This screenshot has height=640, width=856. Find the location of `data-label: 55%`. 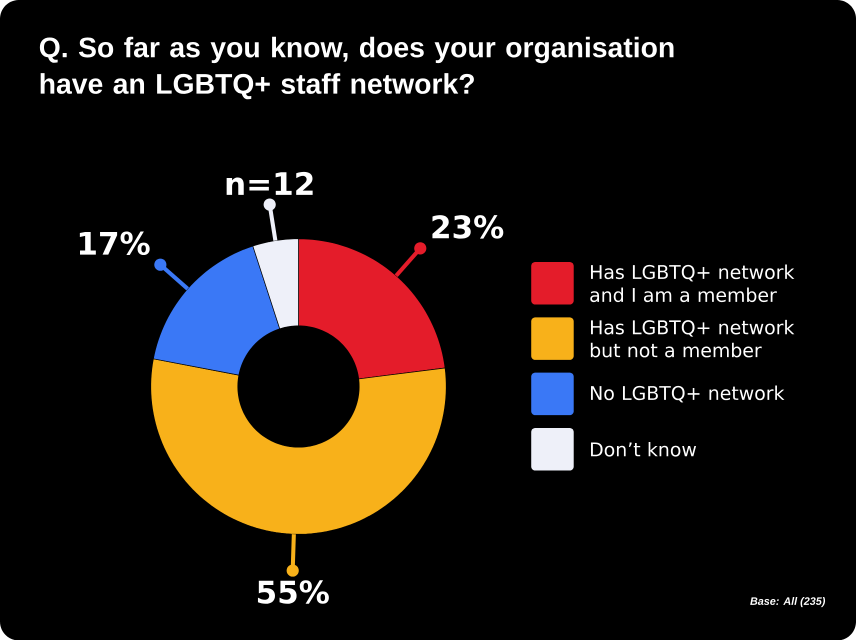

data-label: 55% is located at coordinates (293, 592).